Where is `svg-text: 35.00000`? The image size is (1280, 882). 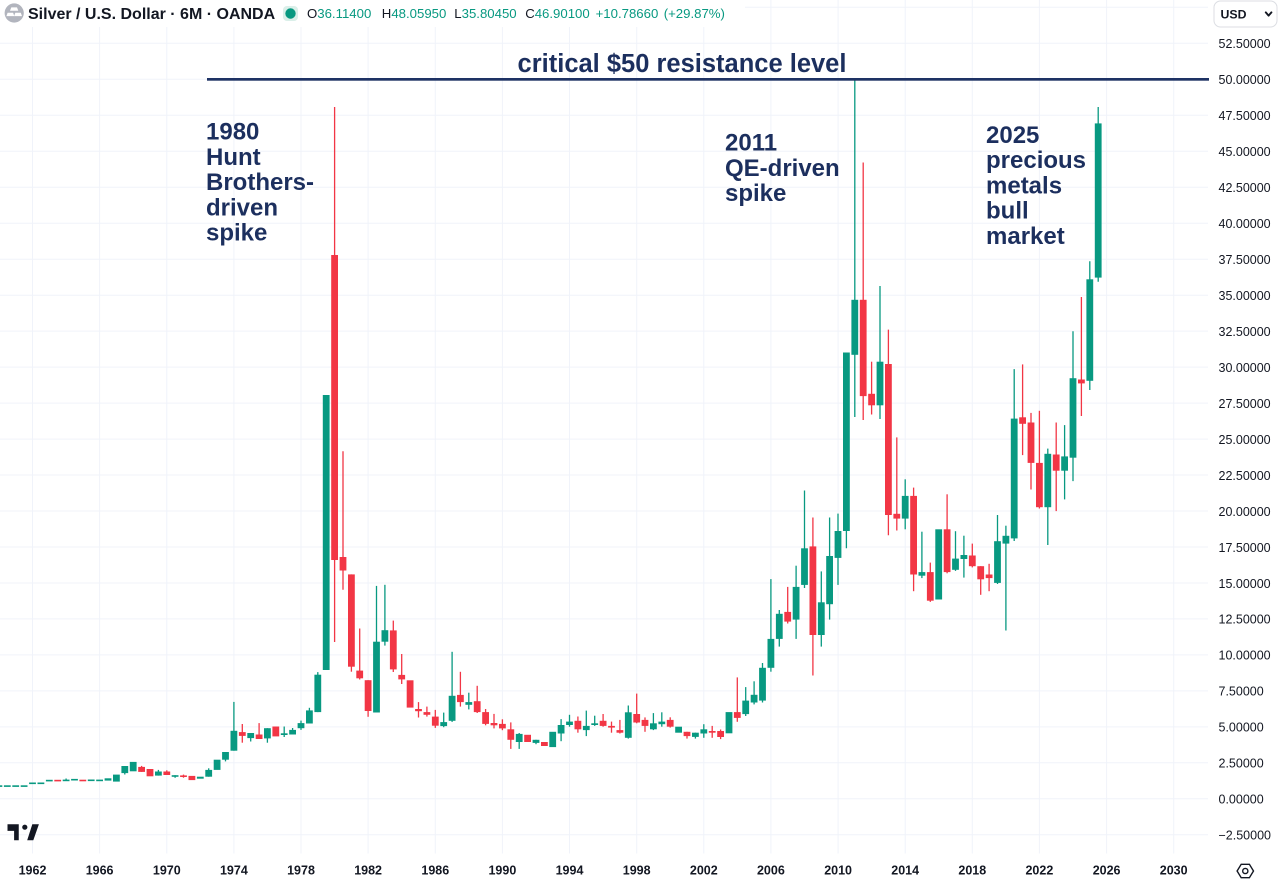
svg-text: 35.00000 is located at coordinates (1245, 296).